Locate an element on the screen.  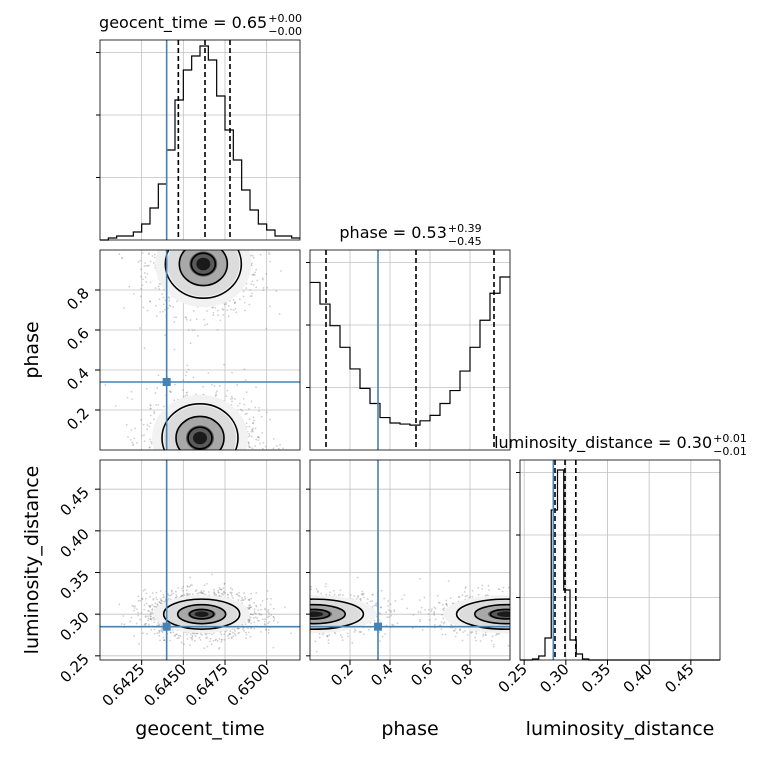
title-upper-error: +0.00 is located at coordinates (285, 18).